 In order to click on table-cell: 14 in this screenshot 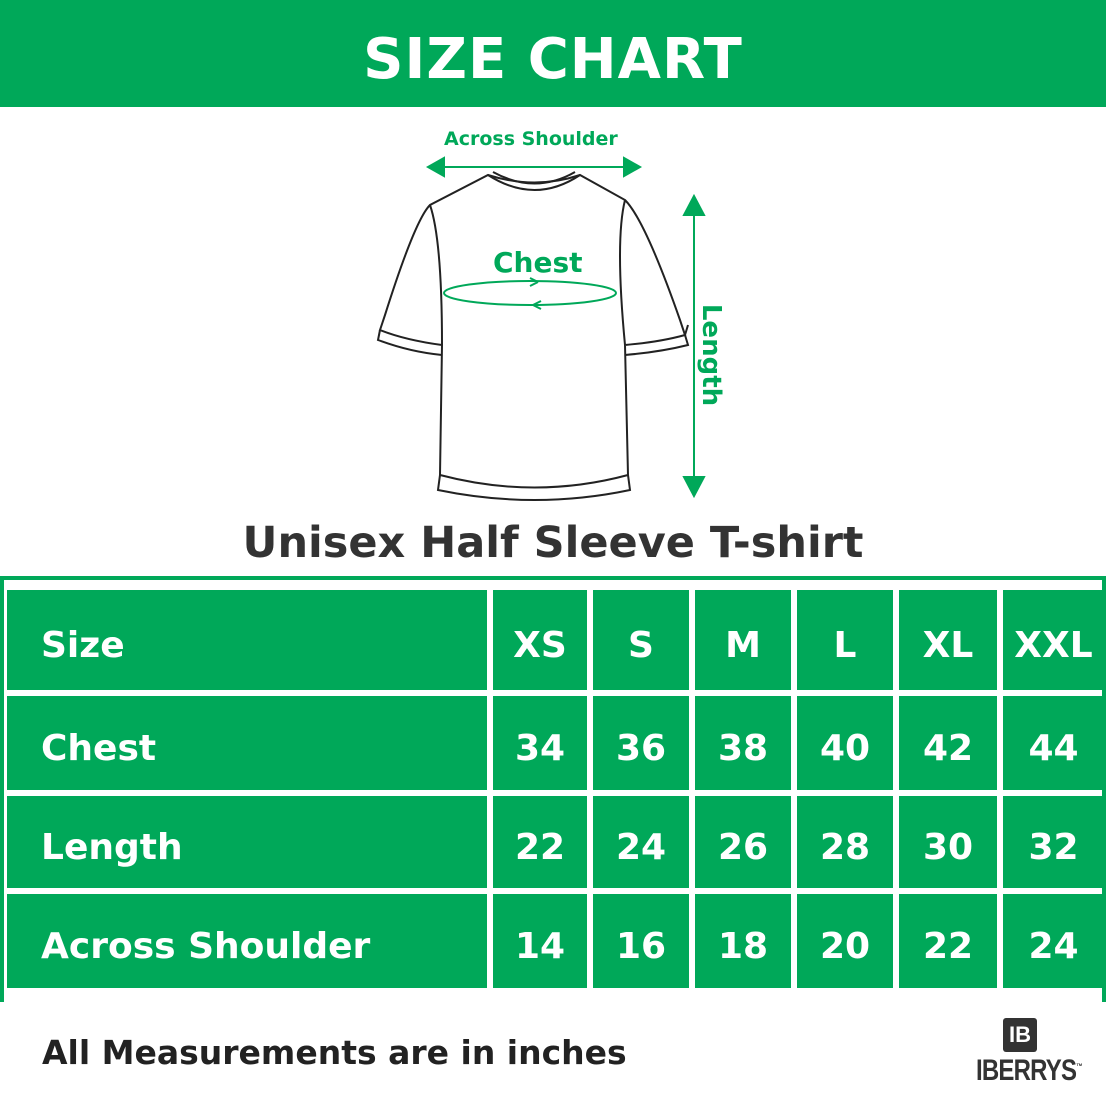, I will do `click(540, 941)`.